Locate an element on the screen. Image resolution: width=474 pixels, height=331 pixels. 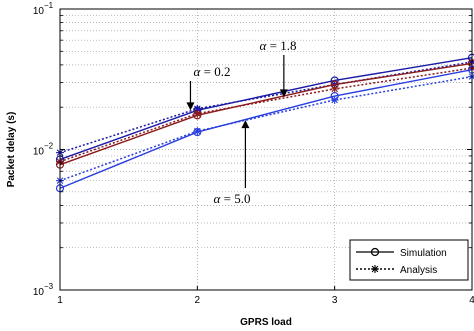
legend-marker-asterisk is located at coordinates (375, 269).